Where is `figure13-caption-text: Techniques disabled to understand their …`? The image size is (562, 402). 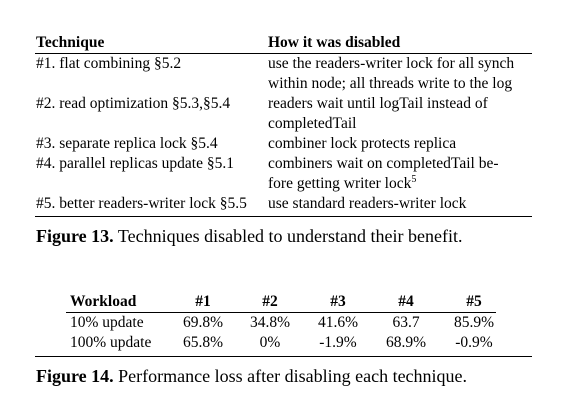
figure13-caption-text: Techniques disabled to understand their … is located at coordinates (290, 236).